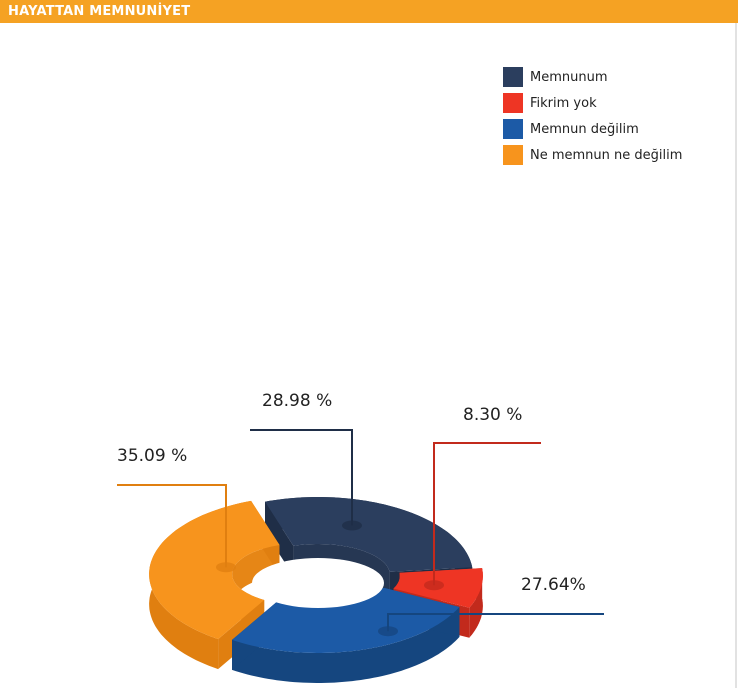 The height and width of the screenshot is (688, 738). I want to click on donut-slice, so click(214, 585).